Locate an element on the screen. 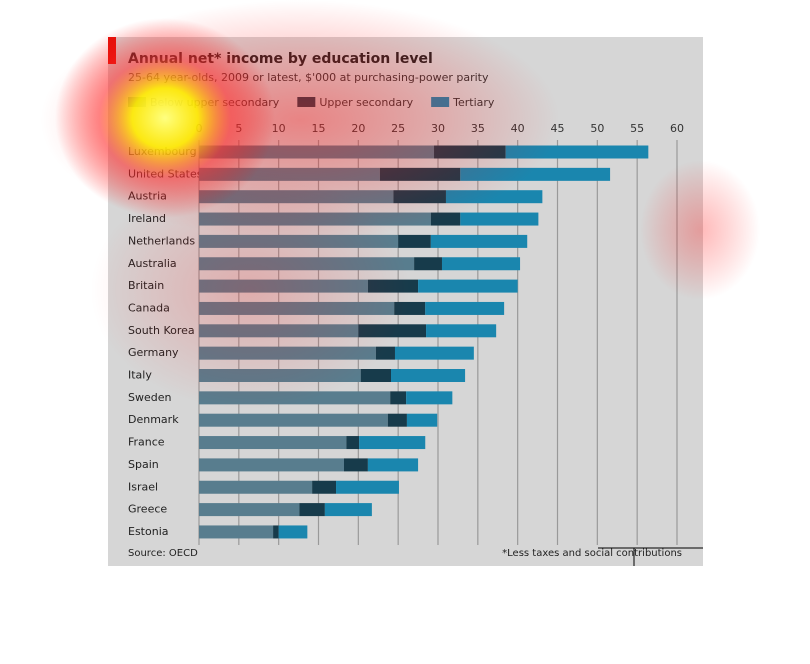 The width and height of the screenshot is (810, 664). x-tick-label: 30 is located at coordinates (438, 128).